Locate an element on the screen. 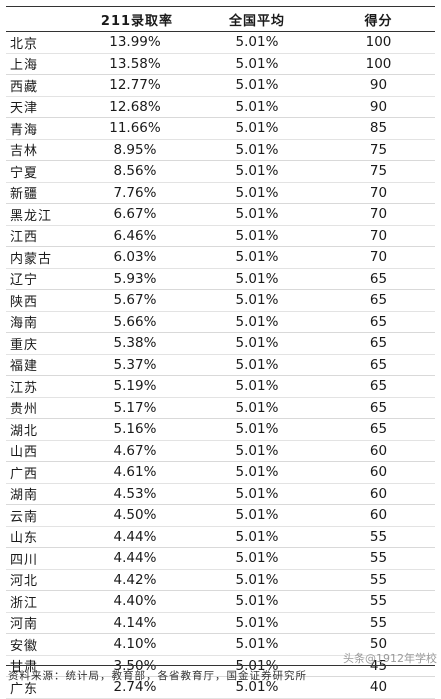  table-row: 陕西 5.67% 5.01% 65 is located at coordinates (220, 301).